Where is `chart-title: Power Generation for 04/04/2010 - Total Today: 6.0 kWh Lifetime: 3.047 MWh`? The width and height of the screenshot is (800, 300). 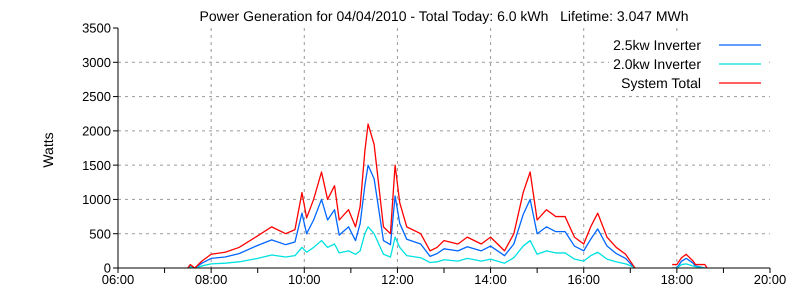 chart-title: Power Generation for 04/04/2010 - Total Today: 6.0 kWh Lifetime: 3.047 MWh is located at coordinates (444, 16).